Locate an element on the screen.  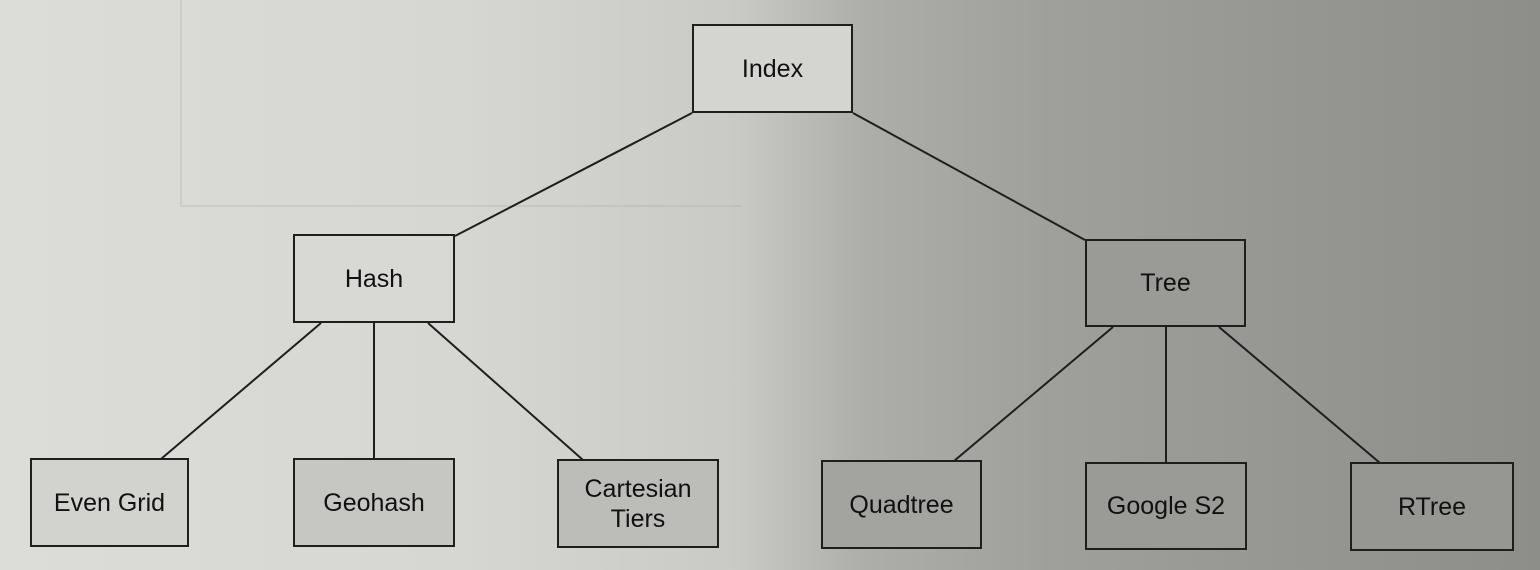
node-google-s2: Google S2 is located at coordinates (1166, 506).